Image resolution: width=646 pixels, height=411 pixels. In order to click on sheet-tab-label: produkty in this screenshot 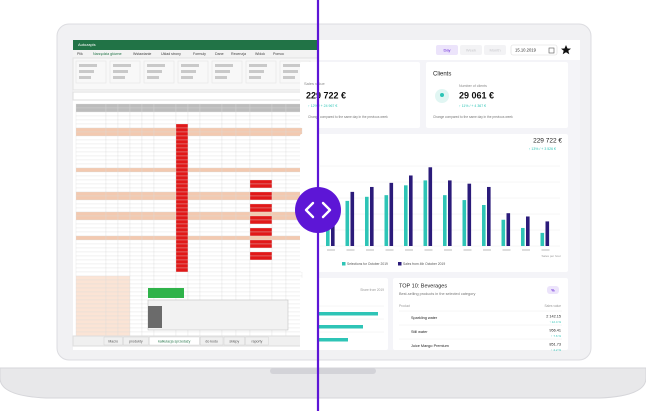, I will do `click(136, 341)`.